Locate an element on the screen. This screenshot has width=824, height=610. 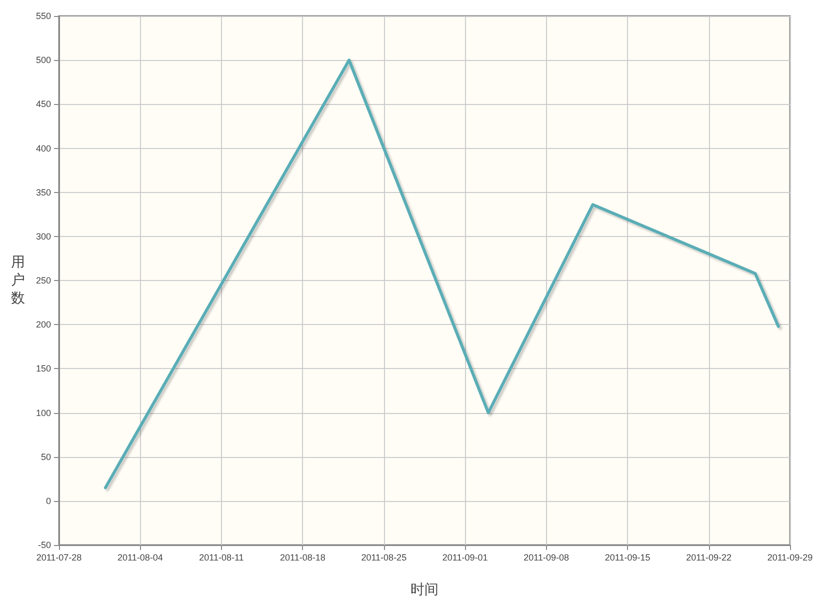
x-tick-label: 2011-09-29 is located at coordinates (790, 557).